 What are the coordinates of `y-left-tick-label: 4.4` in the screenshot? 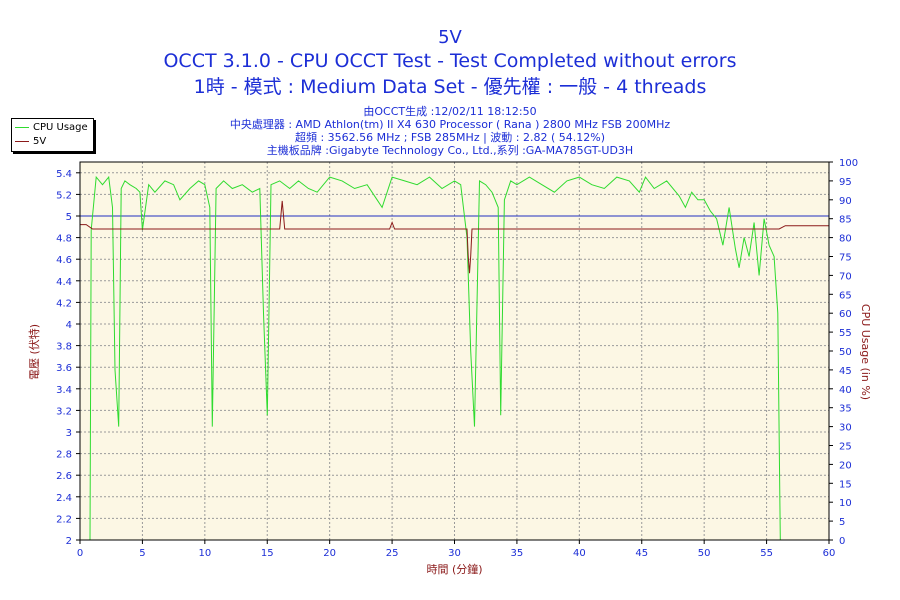 It's located at (64, 282).